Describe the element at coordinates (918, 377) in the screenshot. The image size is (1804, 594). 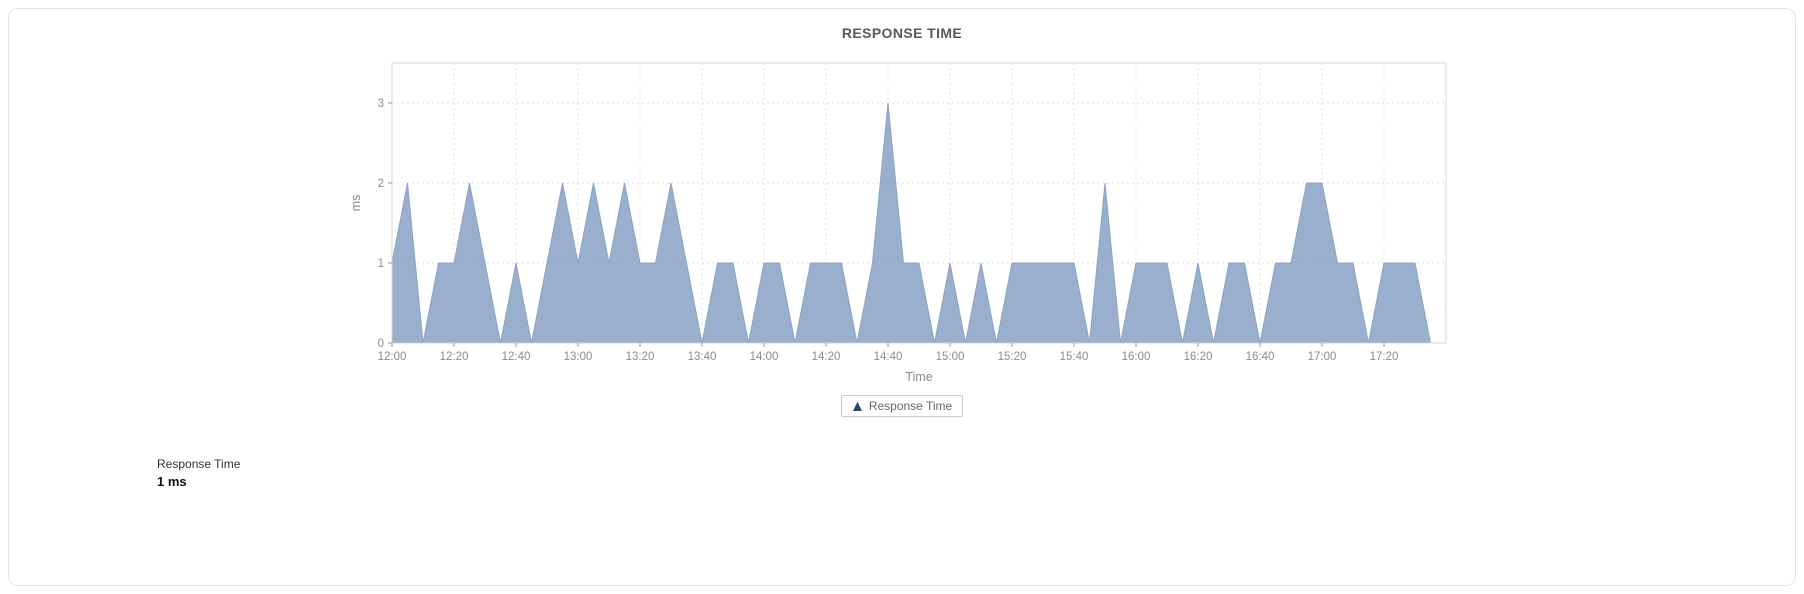
I see `x-axis-title: Time` at that location.